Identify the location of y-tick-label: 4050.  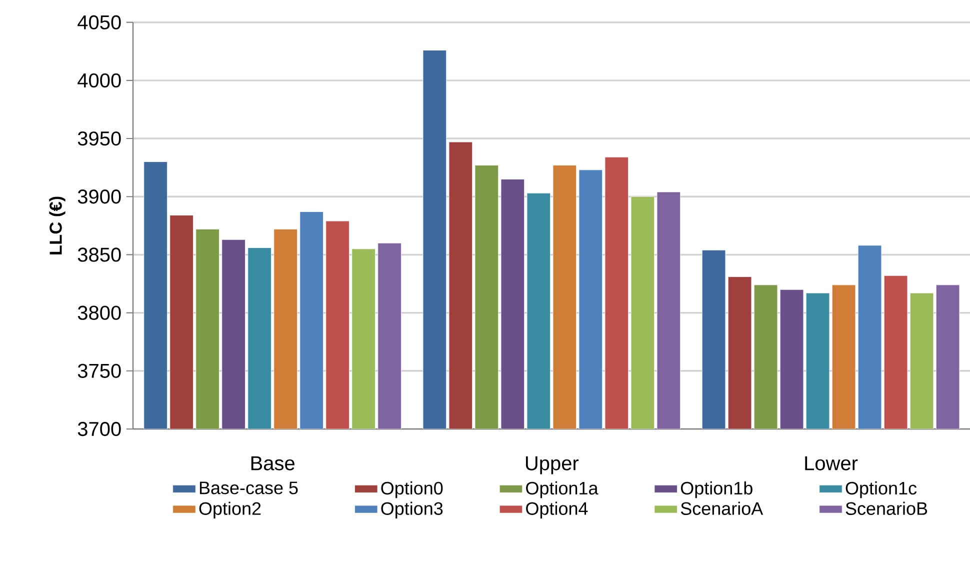
(99, 22).